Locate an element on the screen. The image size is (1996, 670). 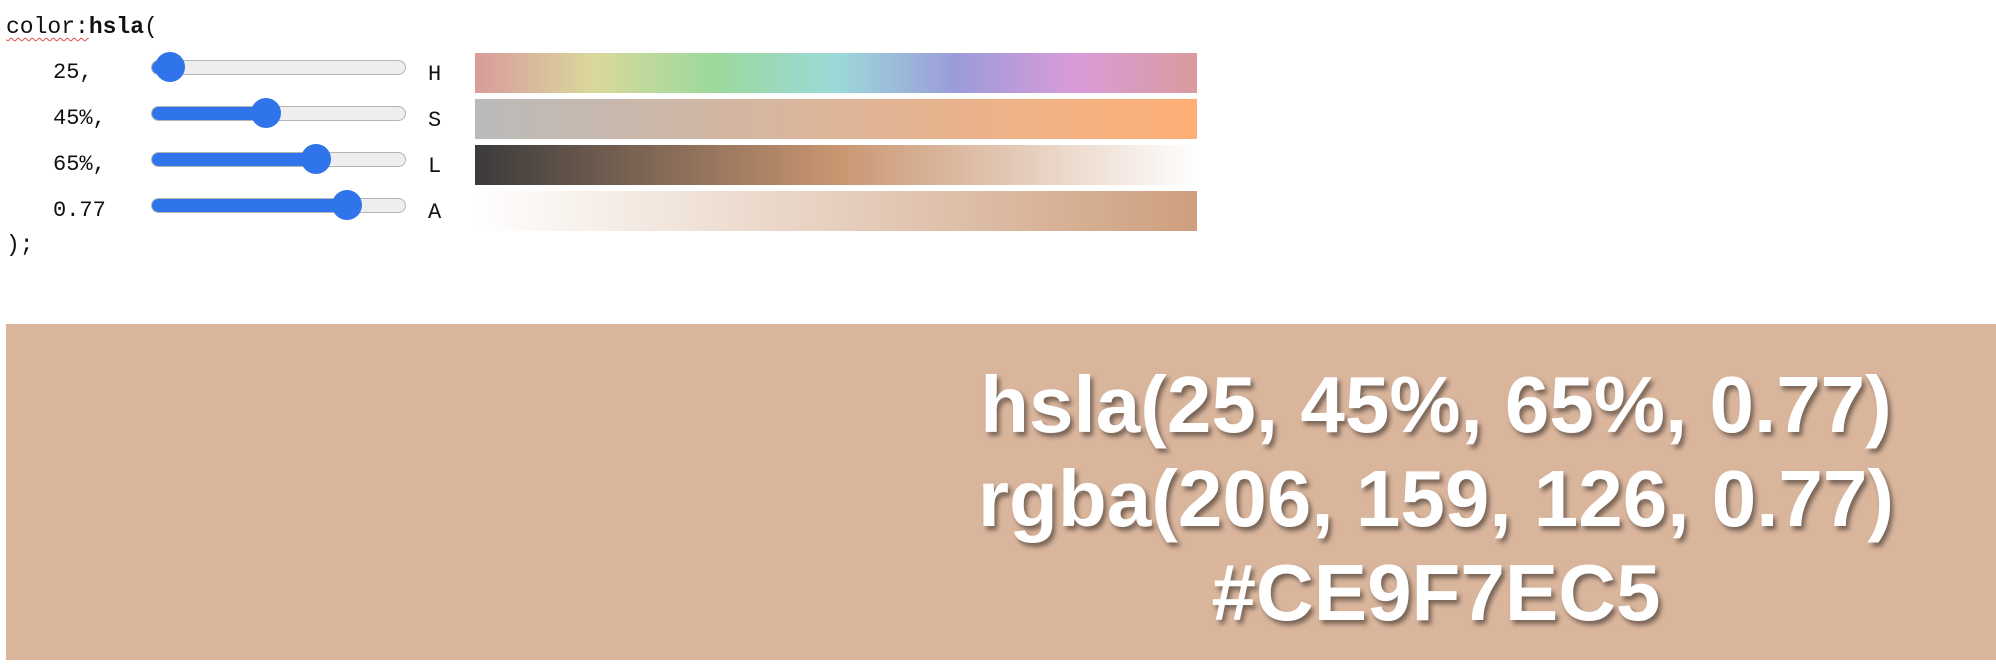
hue-slider is located at coordinates (278, 67).